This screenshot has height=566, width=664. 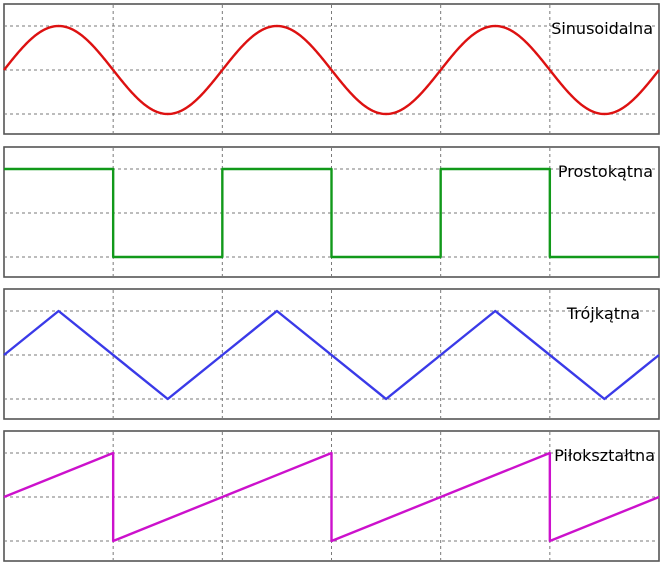 What do you see at coordinates (604, 455) in the screenshot?
I see `sawtooth-wave-label: Piłokształtna` at bounding box center [604, 455].